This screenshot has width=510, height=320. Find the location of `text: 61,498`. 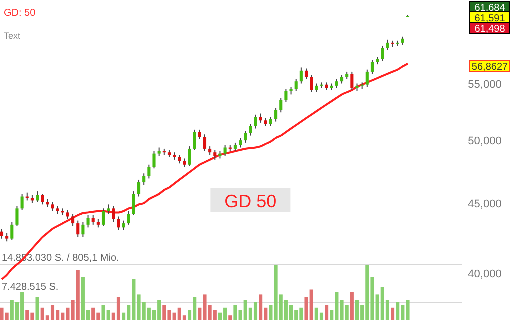

text: 61,498 is located at coordinates (490, 29).